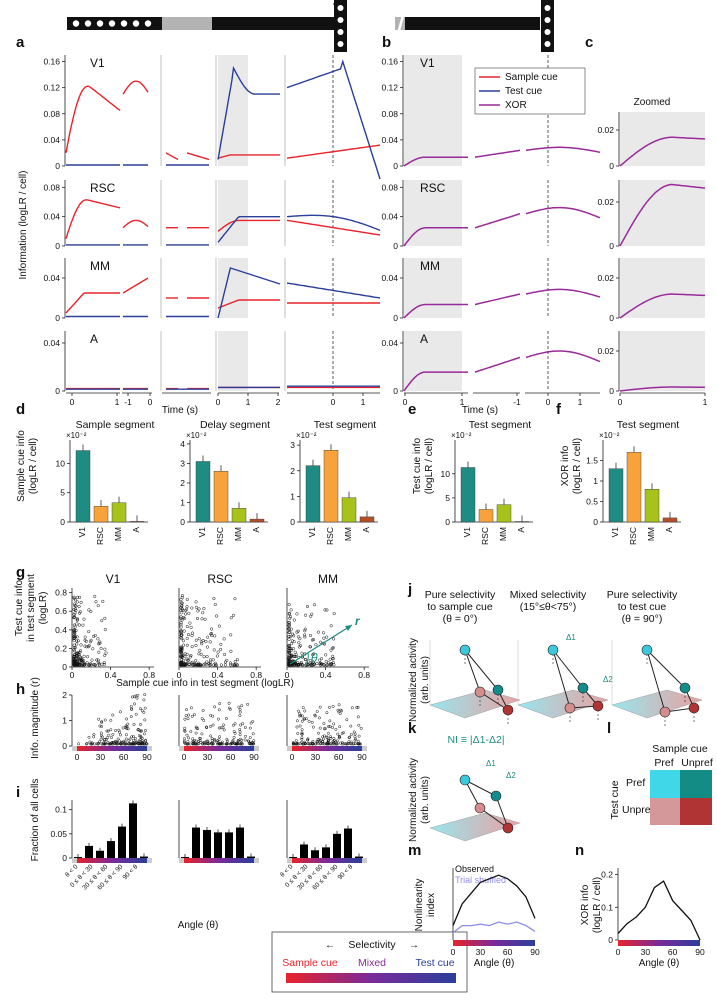 The height and width of the screenshot is (1000, 717). I want to click on a-ytick-label-A: 0, so click(57, 391).